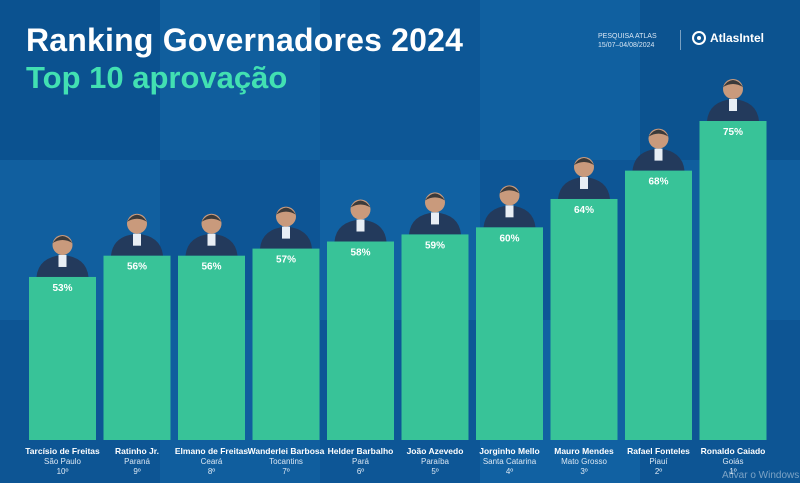 This screenshot has height=483, width=800. What do you see at coordinates (733, 451) in the screenshot?
I see `governor-name: Ronaldo Caiado` at bounding box center [733, 451].